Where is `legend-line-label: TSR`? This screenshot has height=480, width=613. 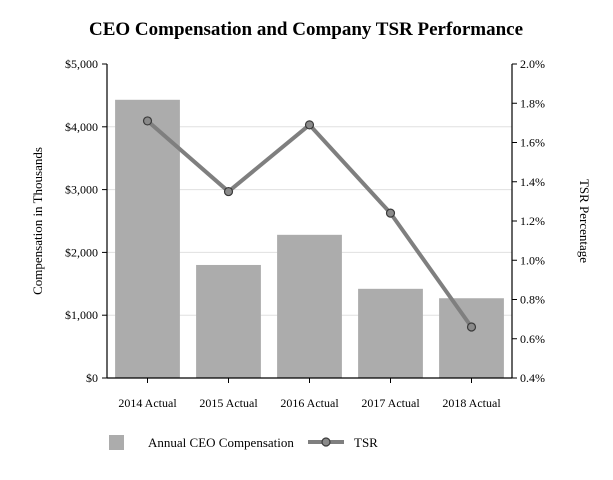
legend-line-label: TSR is located at coordinates (366, 442).